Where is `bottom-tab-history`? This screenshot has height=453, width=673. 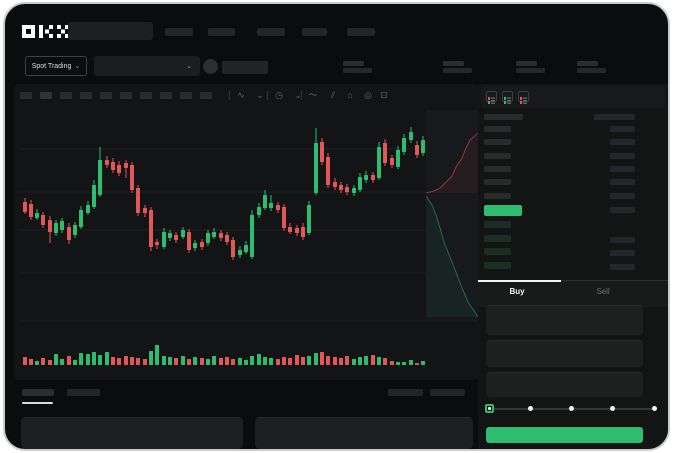 bottom-tab-history is located at coordinates (83, 392).